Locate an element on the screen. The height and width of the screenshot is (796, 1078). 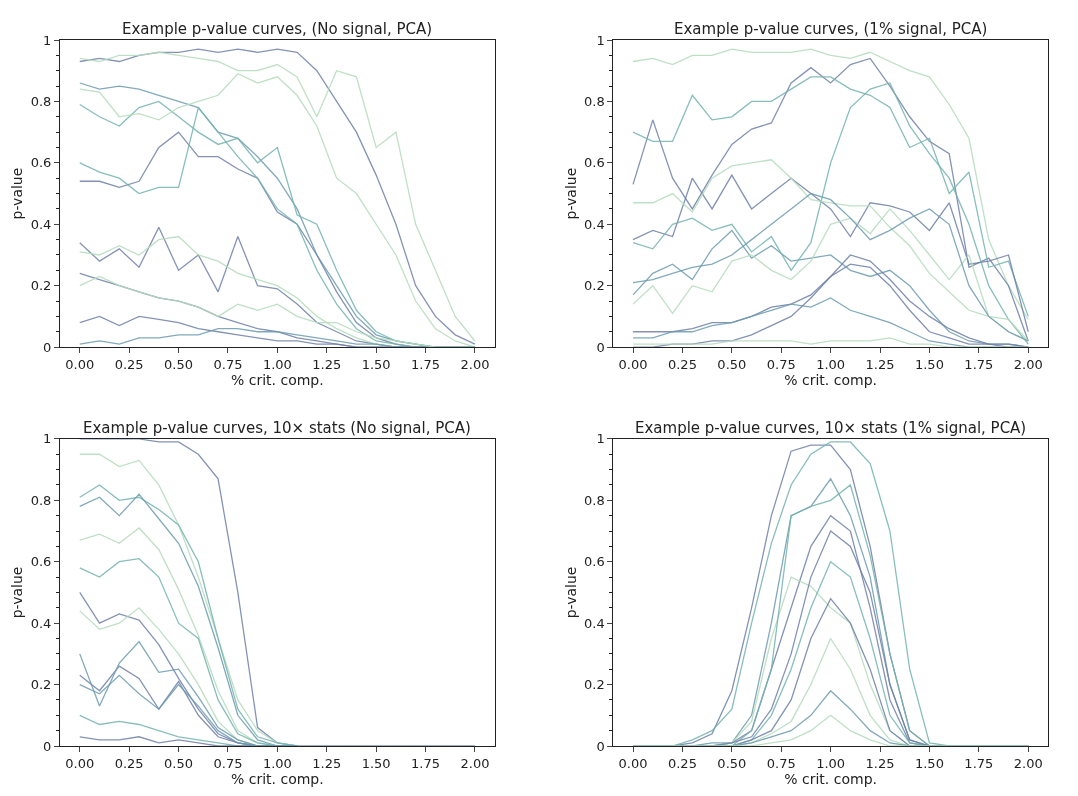
chart-title: Example p-value curves, (No signal, PCA) is located at coordinates (277, 29).